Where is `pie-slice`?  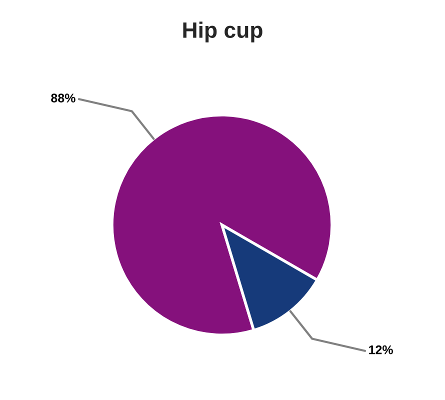
pie-slice is located at coordinates (269, 278).